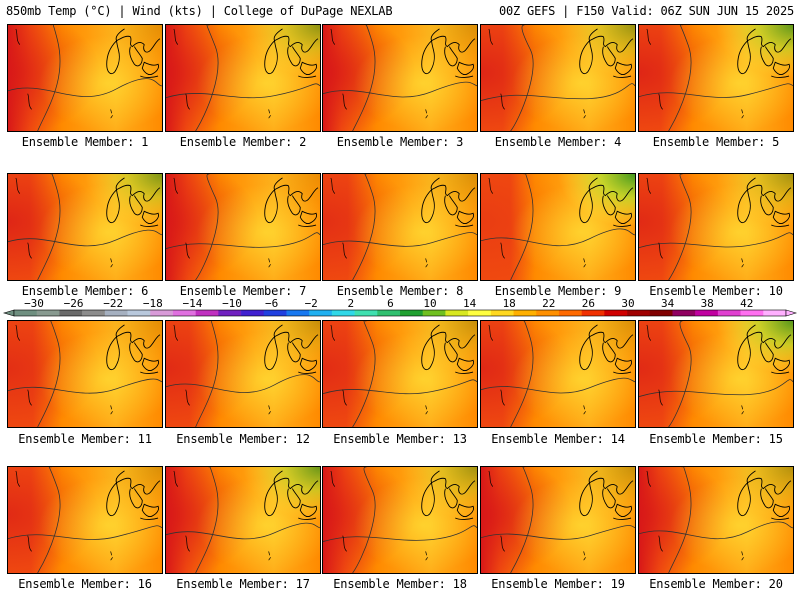 The image size is (800, 600). Describe the element at coordinates (558, 520) in the screenshot. I see `ensemble-member-19-map` at that location.